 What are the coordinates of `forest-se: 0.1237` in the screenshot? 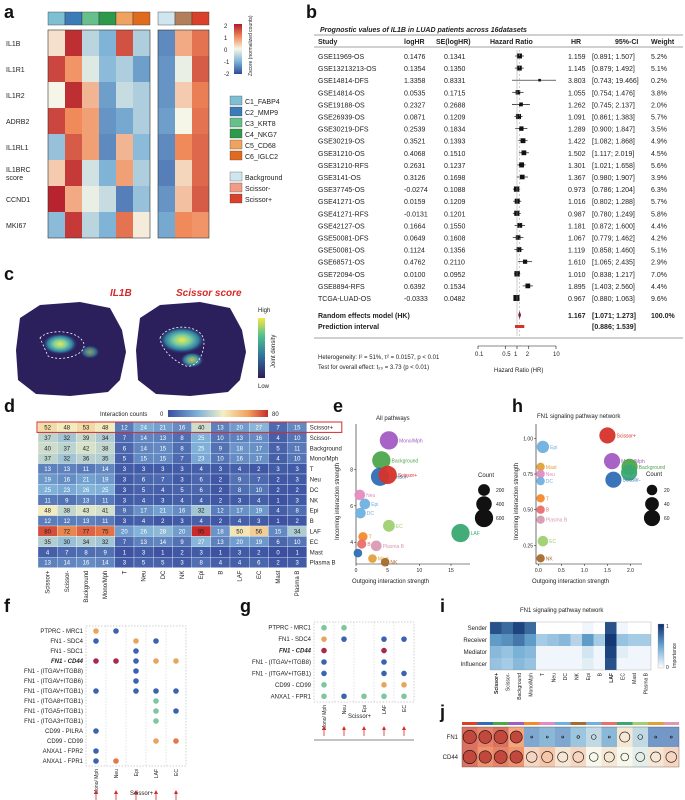 It's located at (455, 166).